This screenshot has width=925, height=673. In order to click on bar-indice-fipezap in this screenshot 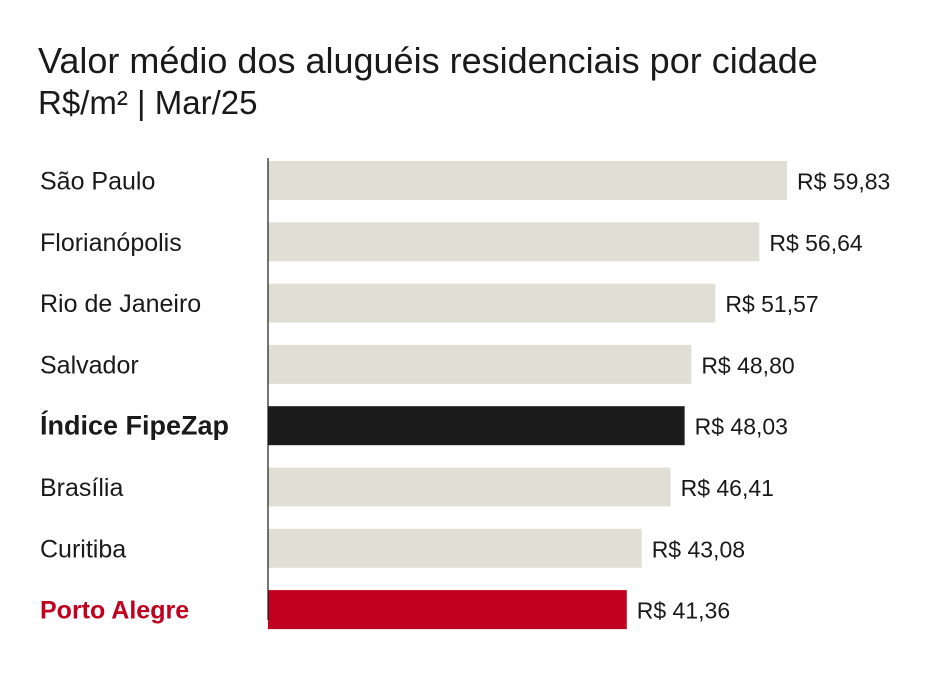, I will do `click(476, 426)`.